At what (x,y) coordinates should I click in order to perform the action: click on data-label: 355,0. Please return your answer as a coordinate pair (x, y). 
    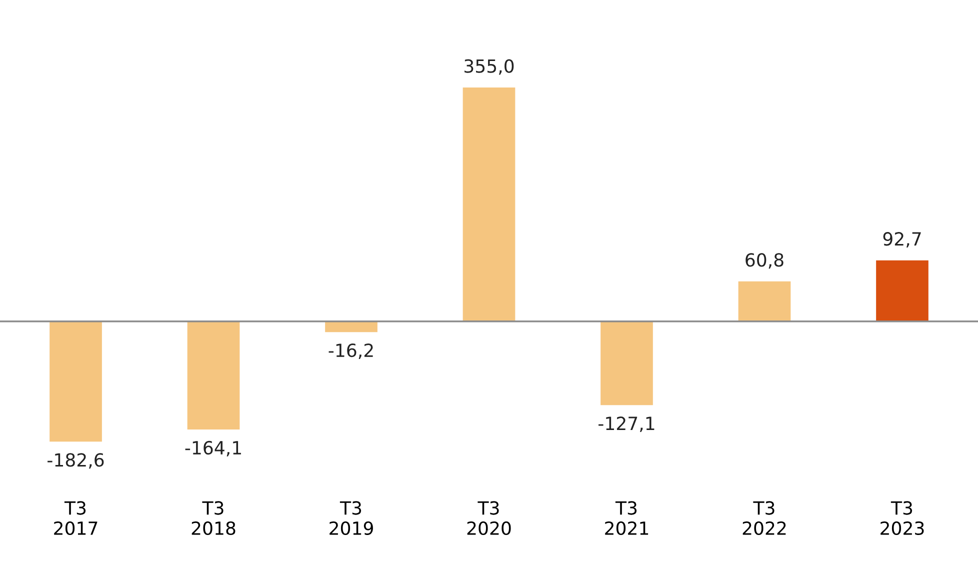
    Looking at the image, I should click on (489, 67).